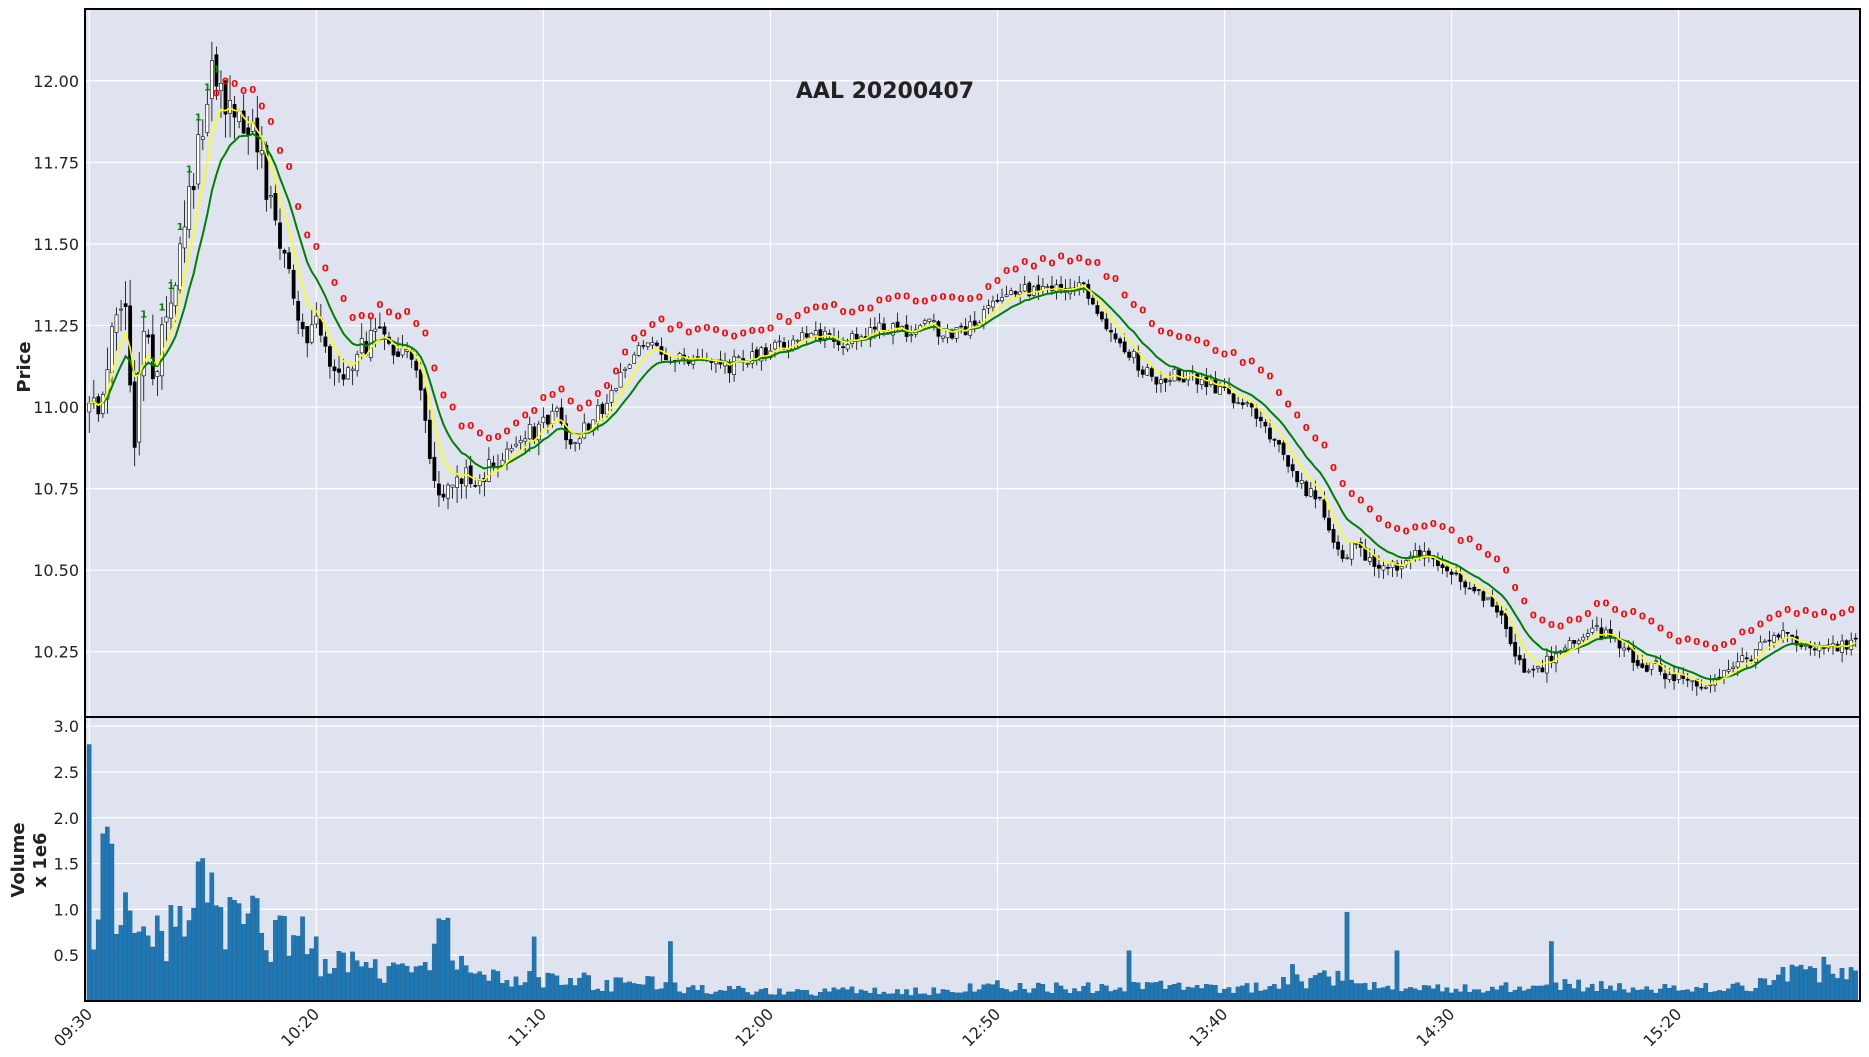  What do you see at coordinates (56, 407) in the screenshot?
I see `price-tick-label: 11.00` at bounding box center [56, 407].